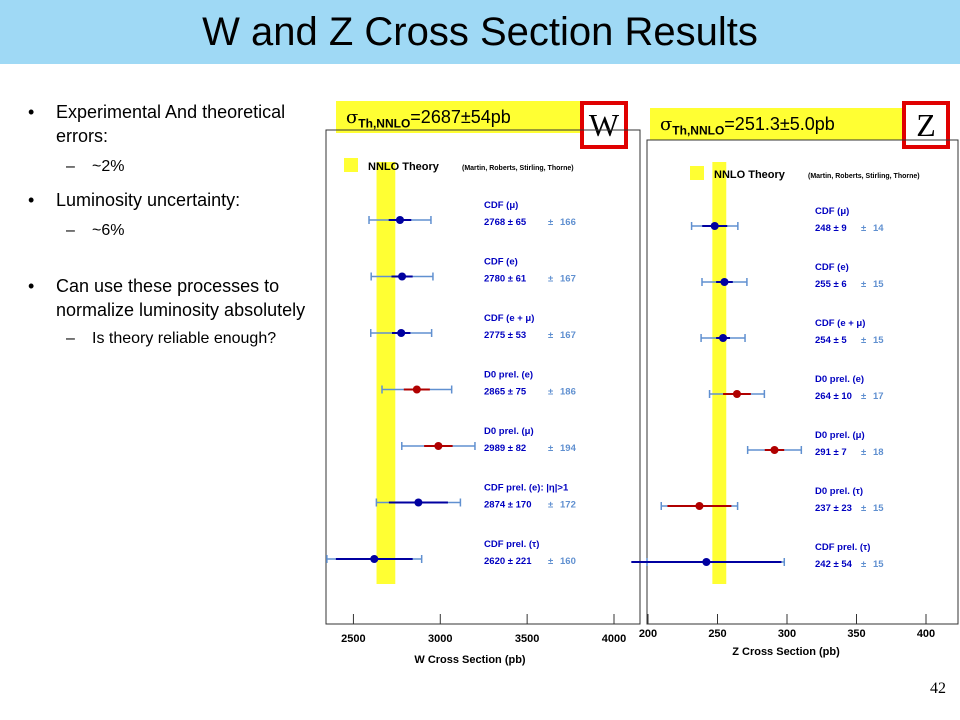 The width and height of the screenshot is (960, 720). What do you see at coordinates (863, 452) in the screenshot?
I see `z-meas-syst-sep-4: ±` at bounding box center [863, 452].